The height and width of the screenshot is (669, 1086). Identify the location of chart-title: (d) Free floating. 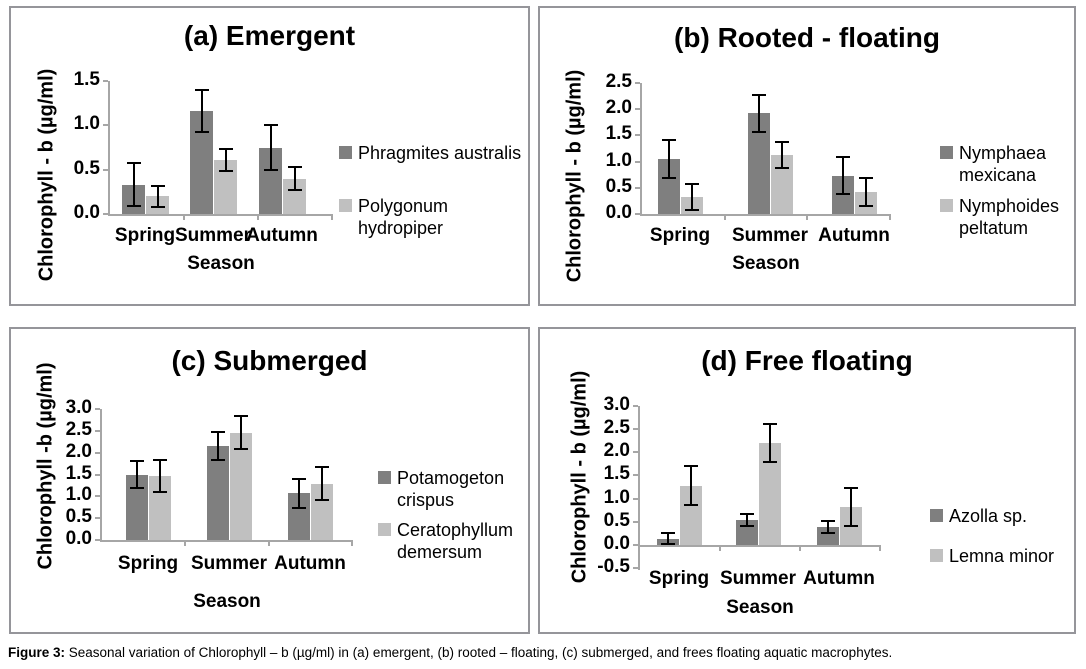
(807, 360).